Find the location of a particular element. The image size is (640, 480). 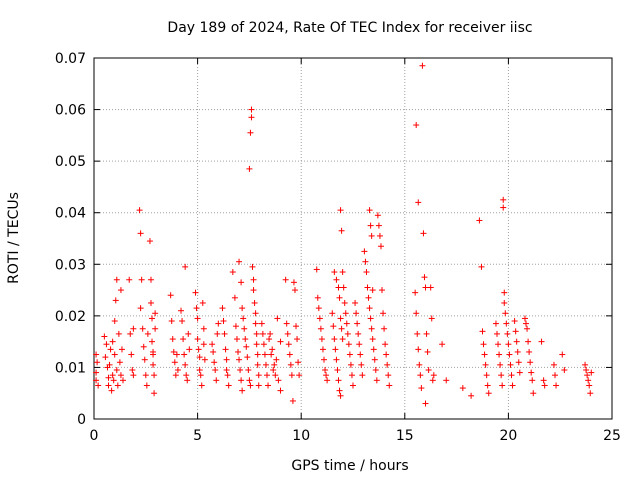

y-tick-label: 0.07 is located at coordinates (70, 59).